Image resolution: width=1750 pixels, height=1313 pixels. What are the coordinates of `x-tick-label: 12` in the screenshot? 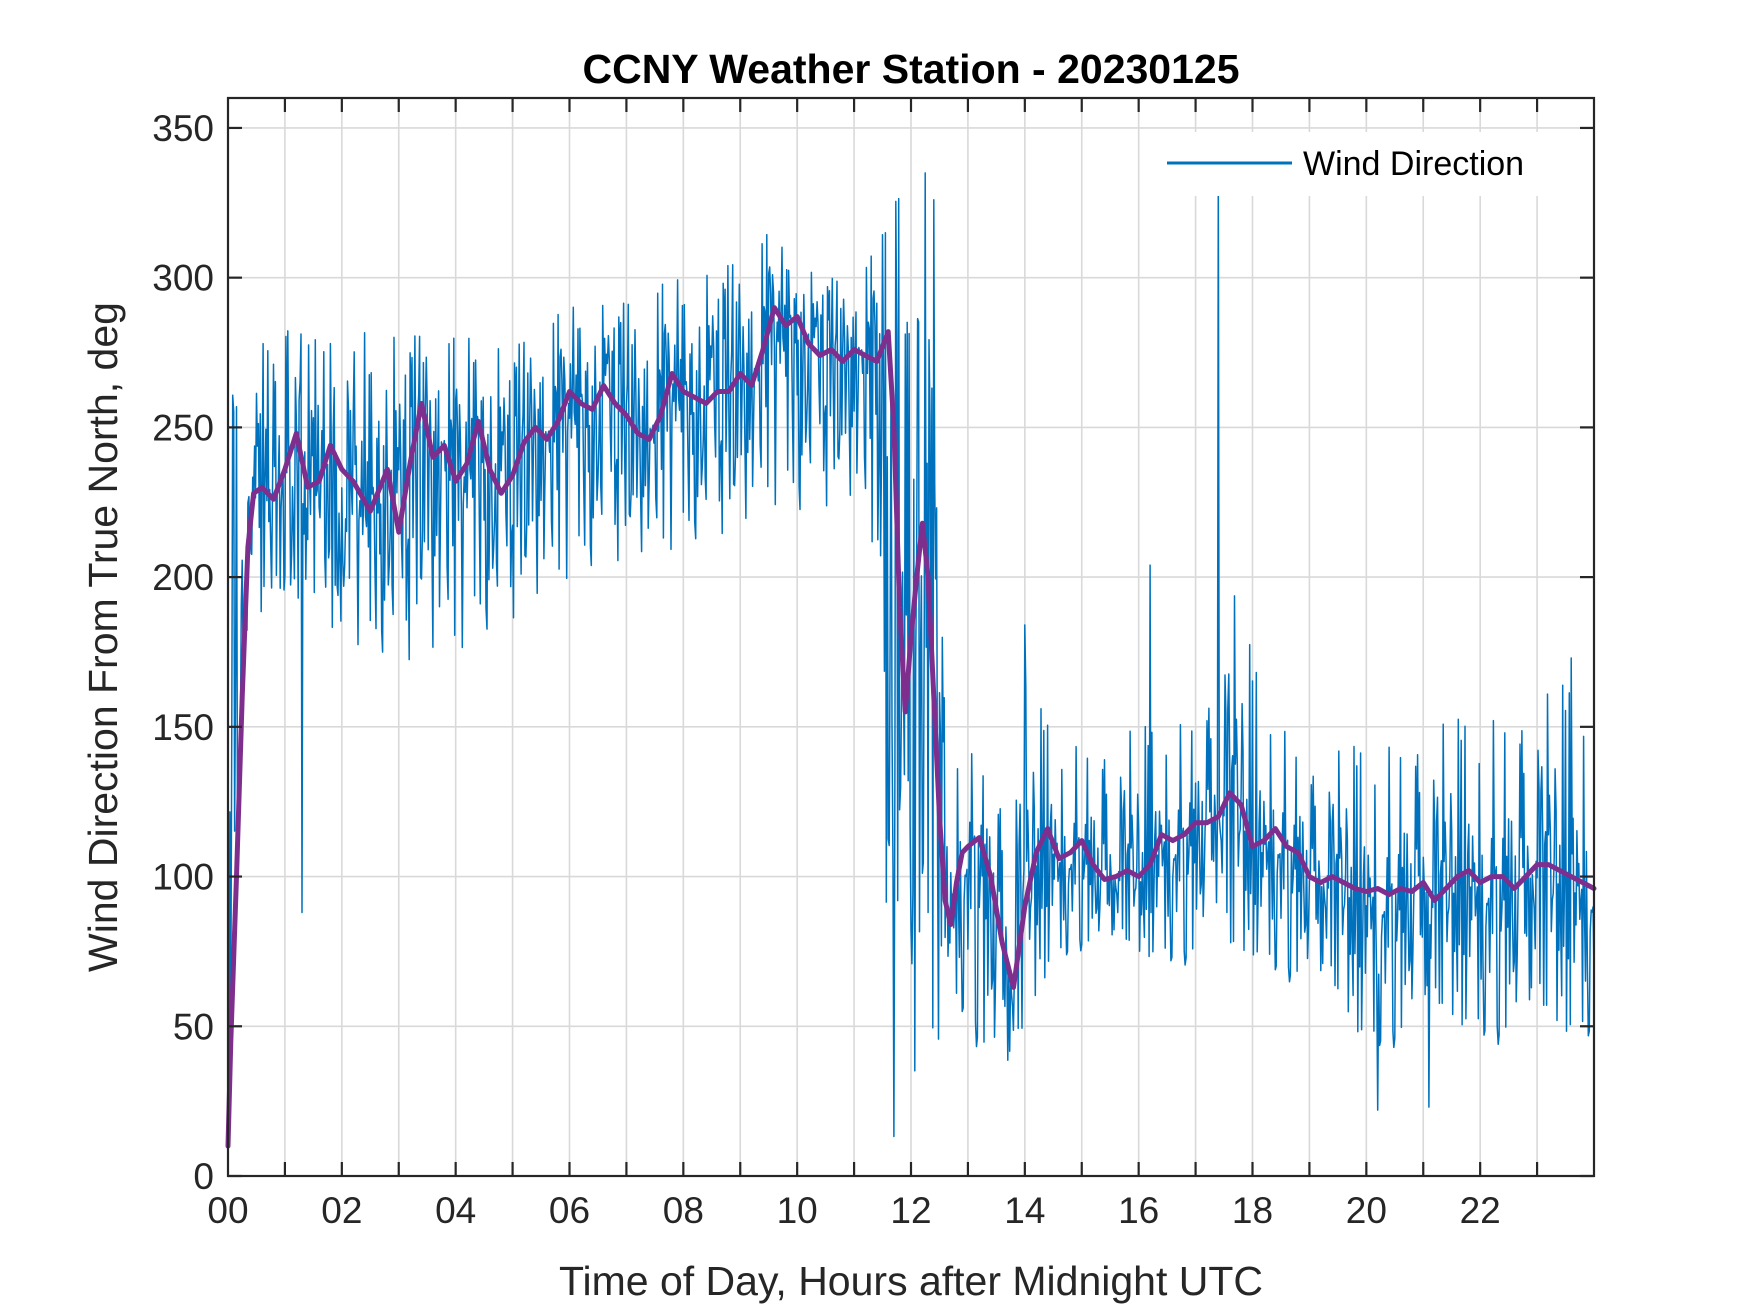 It's located at (910, 1210).